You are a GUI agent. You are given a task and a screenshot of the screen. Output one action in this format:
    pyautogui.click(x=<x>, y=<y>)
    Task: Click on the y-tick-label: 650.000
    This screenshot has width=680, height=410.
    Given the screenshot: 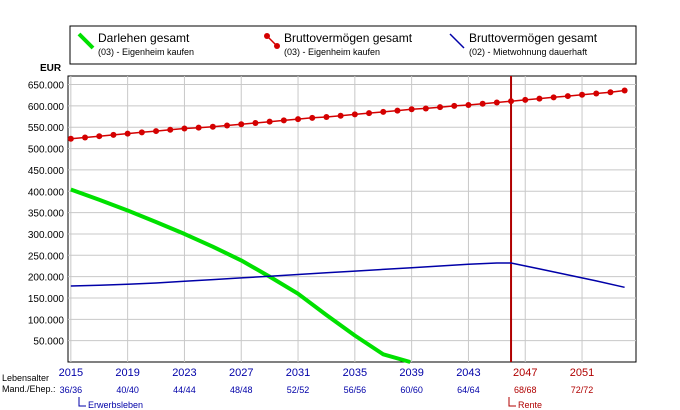 What is the action you would take?
    pyautogui.click(x=46, y=86)
    